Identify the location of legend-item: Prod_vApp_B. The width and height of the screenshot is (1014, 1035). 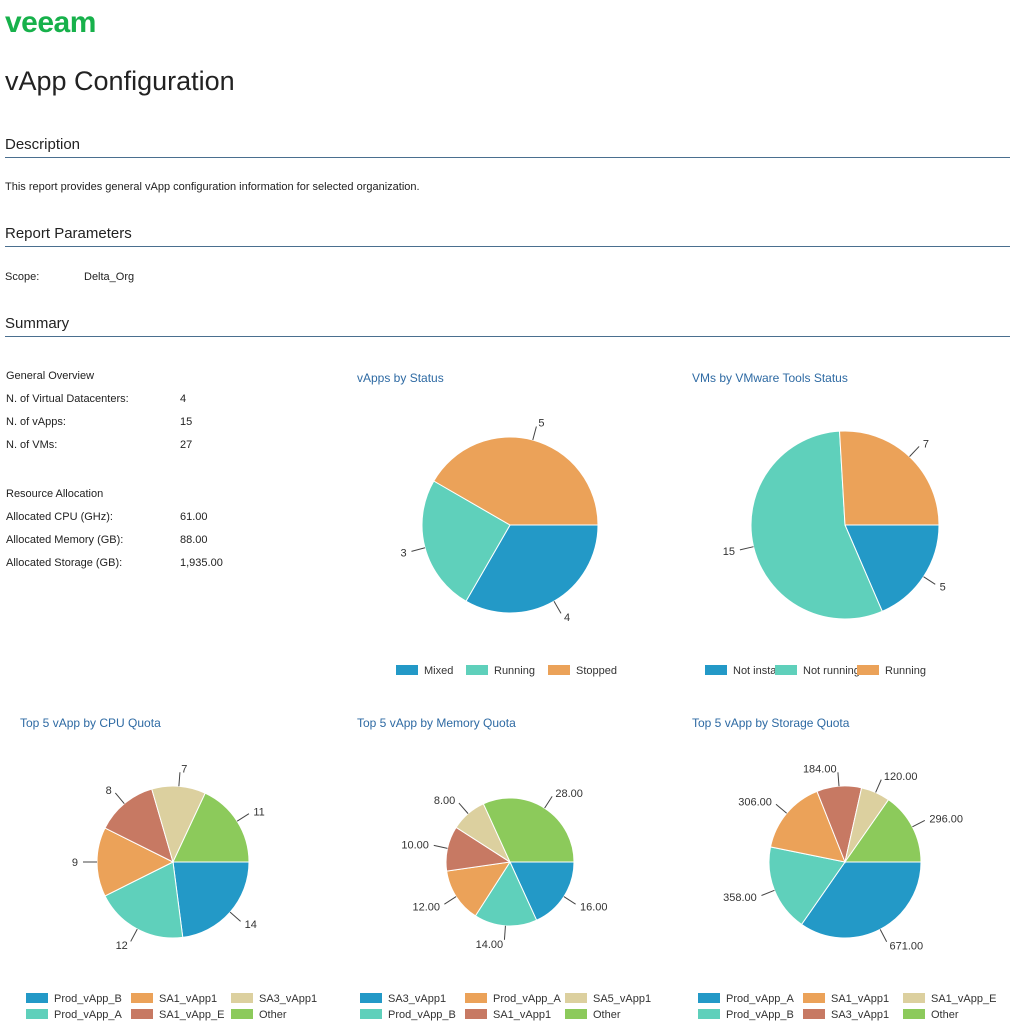
(74, 999).